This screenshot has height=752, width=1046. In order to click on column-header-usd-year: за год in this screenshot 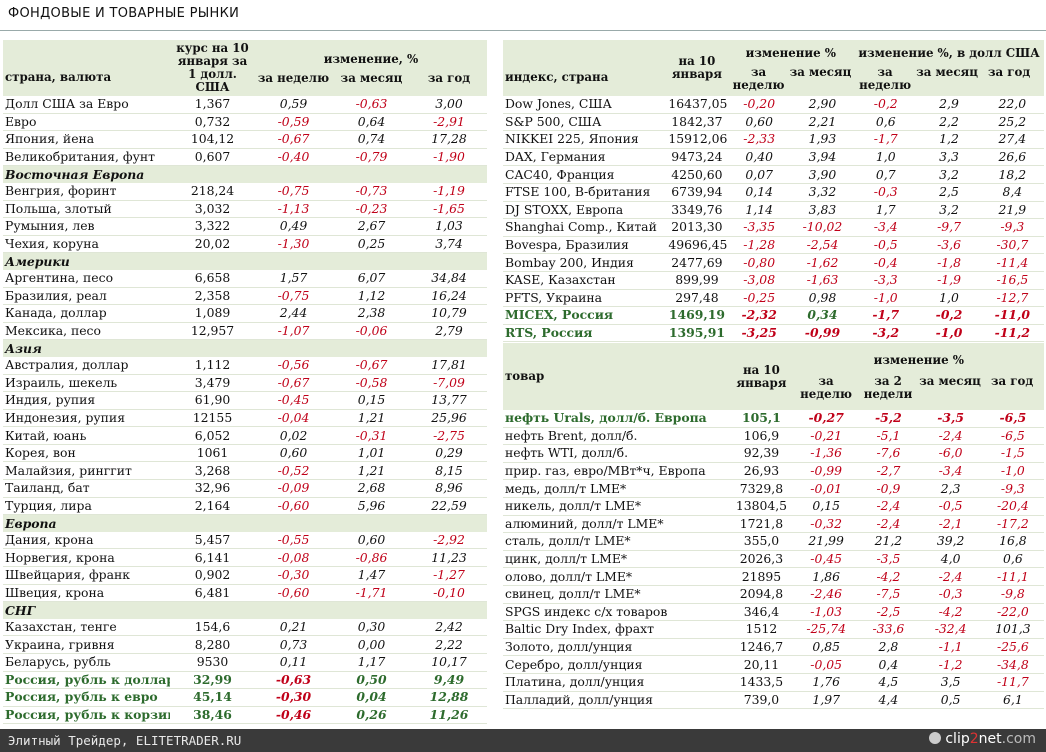, I will do `click(1009, 71)`.